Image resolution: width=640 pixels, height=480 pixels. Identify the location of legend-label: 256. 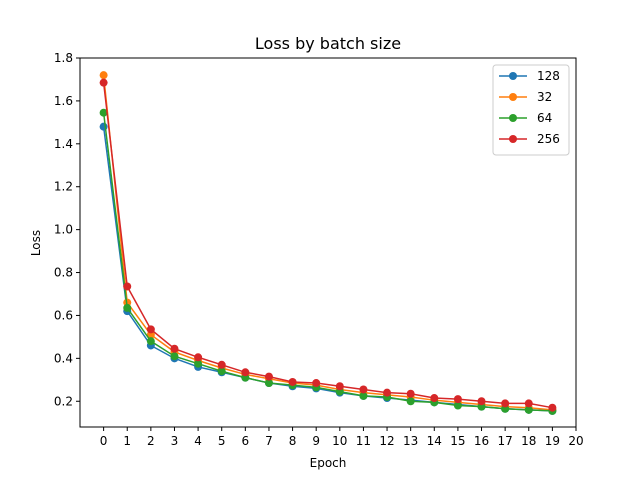
(548, 139).